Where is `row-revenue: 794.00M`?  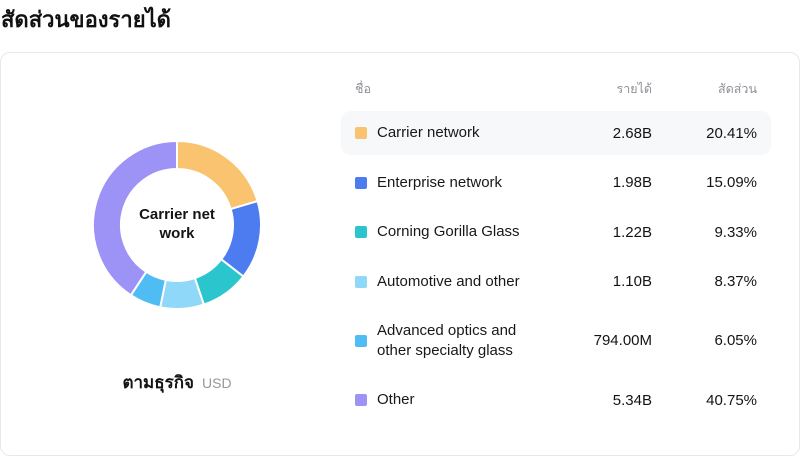
row-revenue: 794.00M is located at coordinates (622, 341).